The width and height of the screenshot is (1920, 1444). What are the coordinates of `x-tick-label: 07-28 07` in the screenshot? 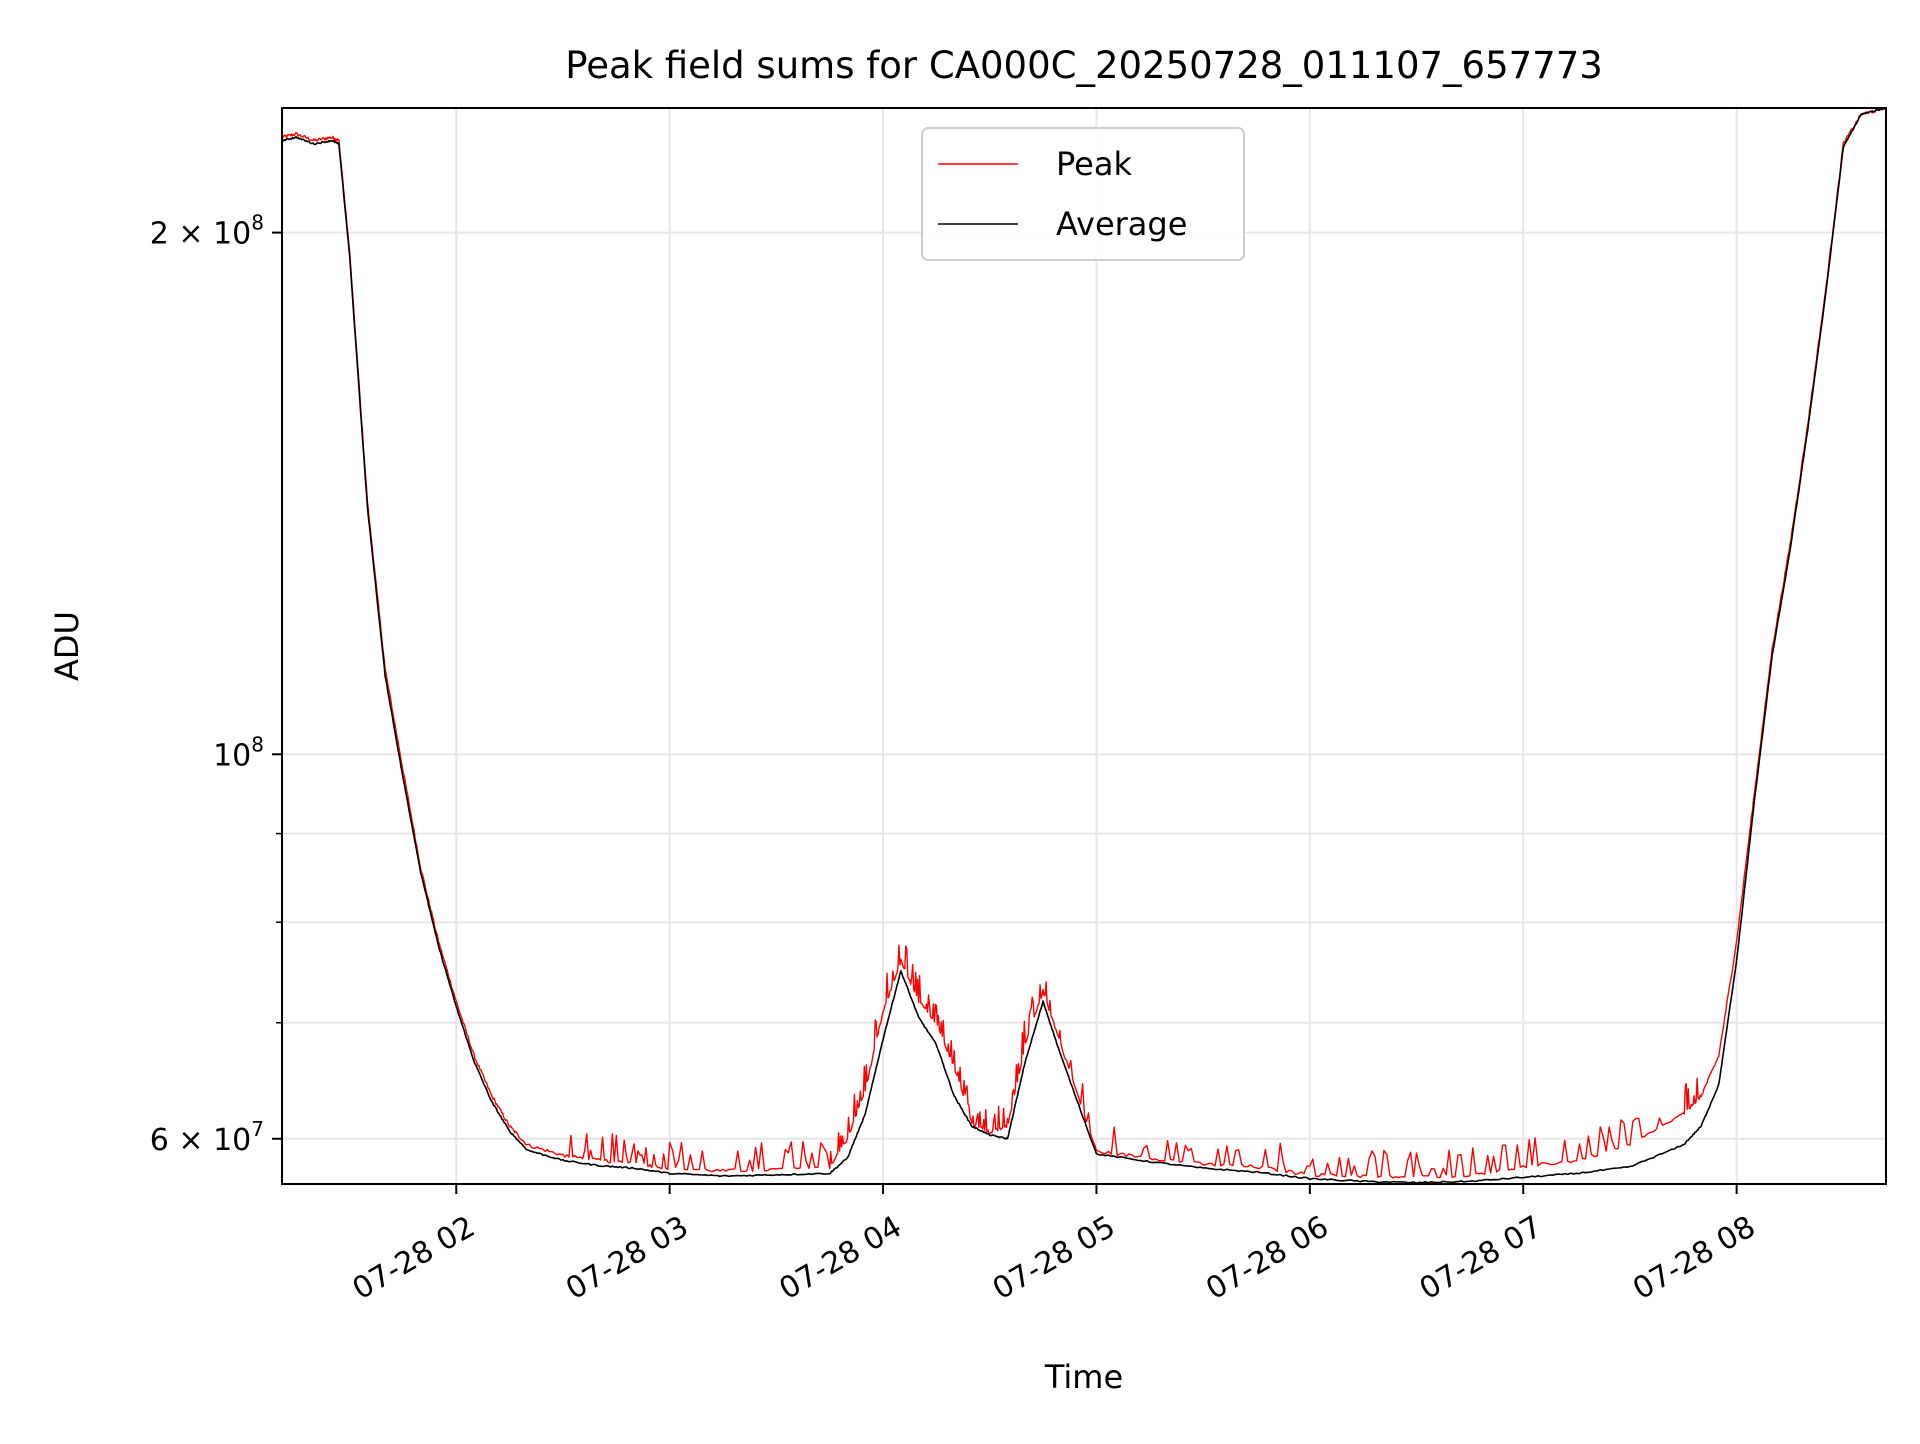 It's located at (1481, 1258).